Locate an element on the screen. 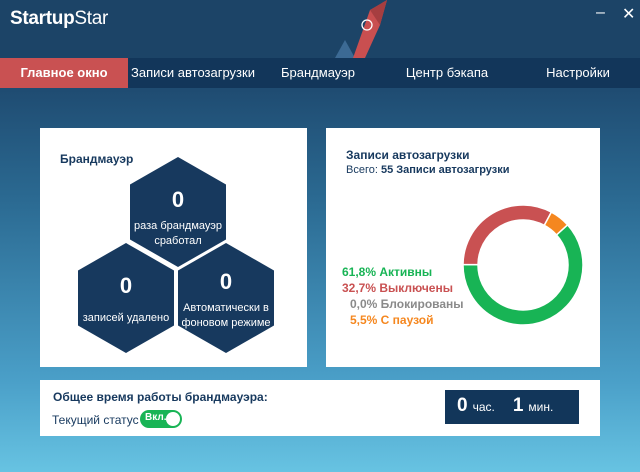 This screenshot has height=472, width=640. uptime-timer: 0 час. 1 мин. is located at coordinates (512, 407).